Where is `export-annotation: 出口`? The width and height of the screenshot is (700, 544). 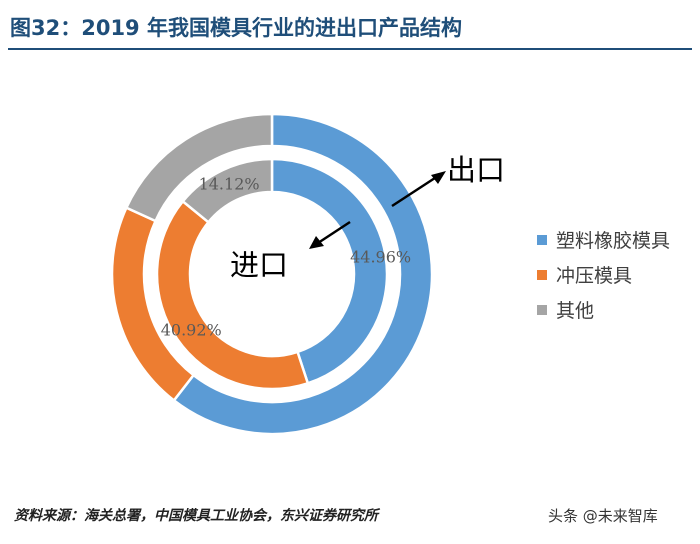
export-annotation: 出口 is located at coordinates (476, 170).